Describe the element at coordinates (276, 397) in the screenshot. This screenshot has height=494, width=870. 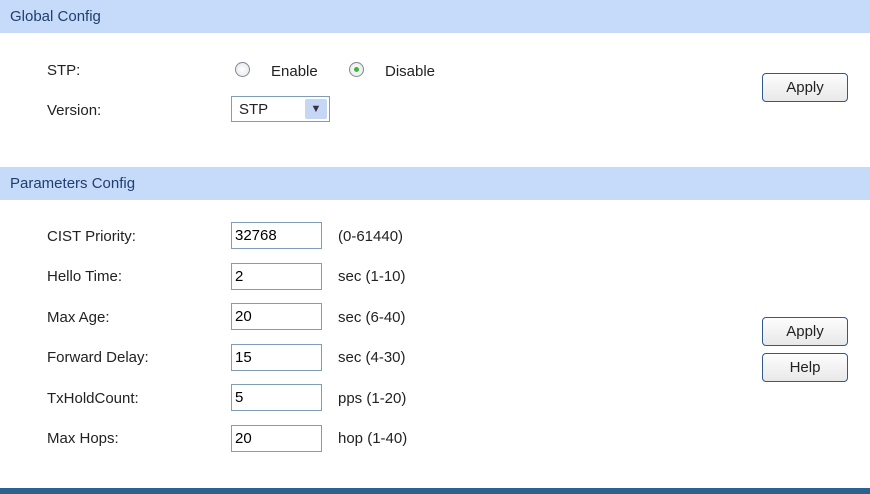
I see `txholdcount-input` at that location.